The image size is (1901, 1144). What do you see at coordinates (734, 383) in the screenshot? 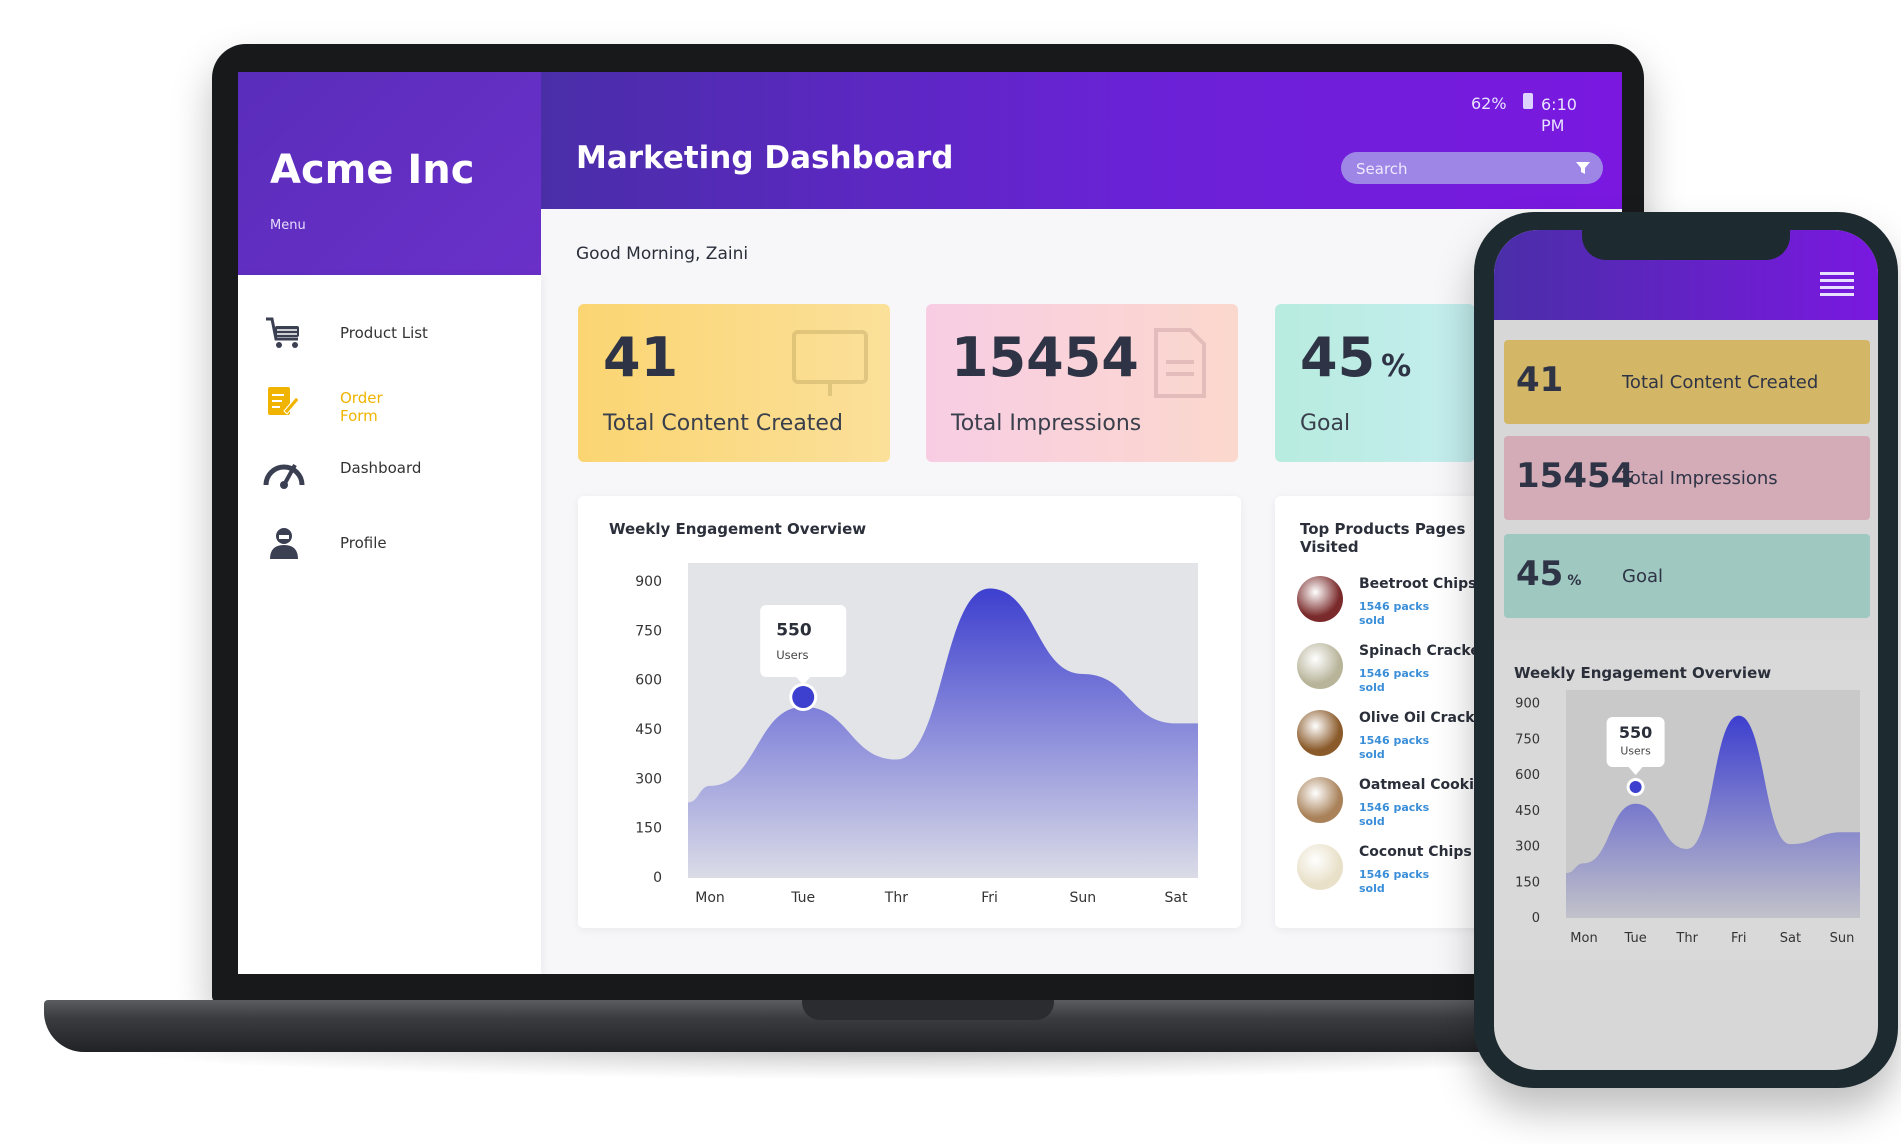
I see `stat-card-content: 41 Total Content Created` at bounding box center [734, 383].